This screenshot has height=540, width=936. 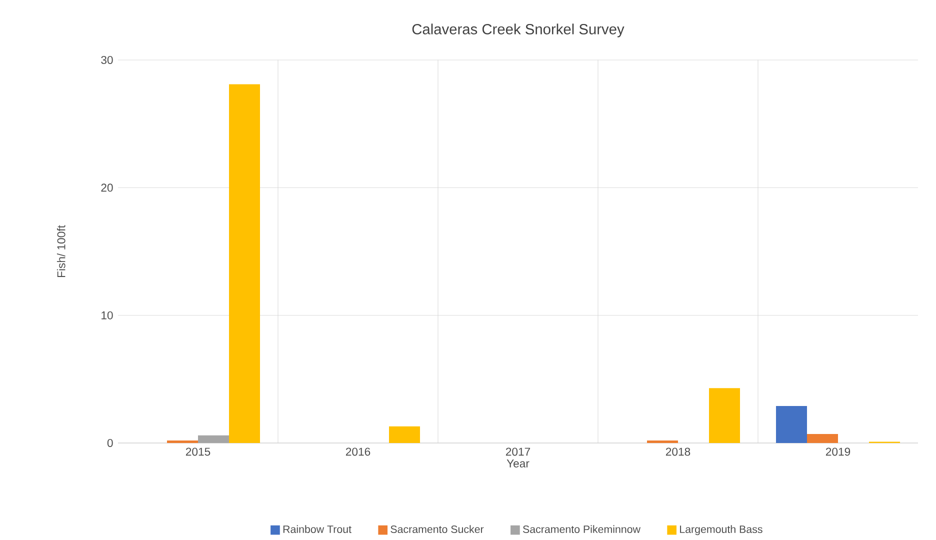 I want to click on x-axis-title: Year, so click(x=518, y=463).